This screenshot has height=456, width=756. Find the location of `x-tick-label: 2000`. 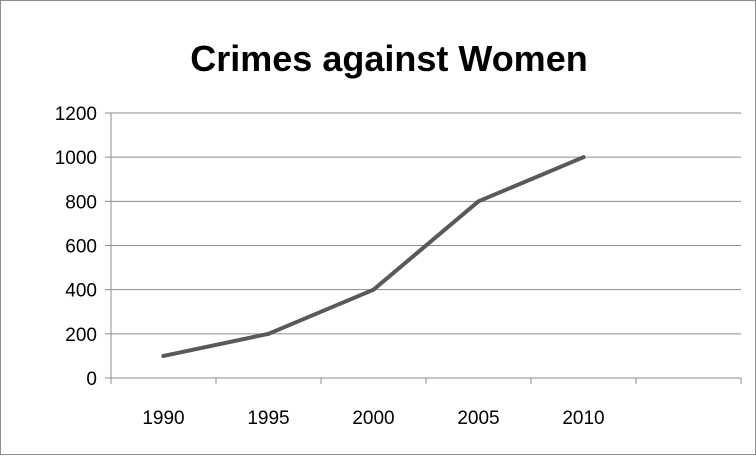

x-tick-label: 2000 is located at coordinates (373, 418).